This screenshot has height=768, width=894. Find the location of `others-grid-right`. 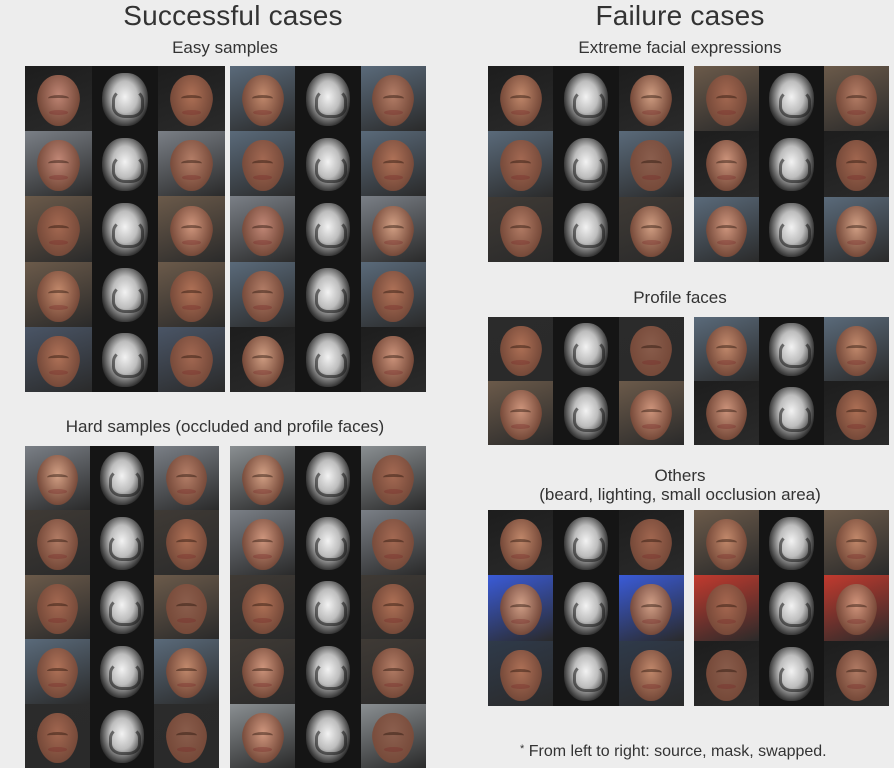

others-grid-right is located at coordinates (791, 608).